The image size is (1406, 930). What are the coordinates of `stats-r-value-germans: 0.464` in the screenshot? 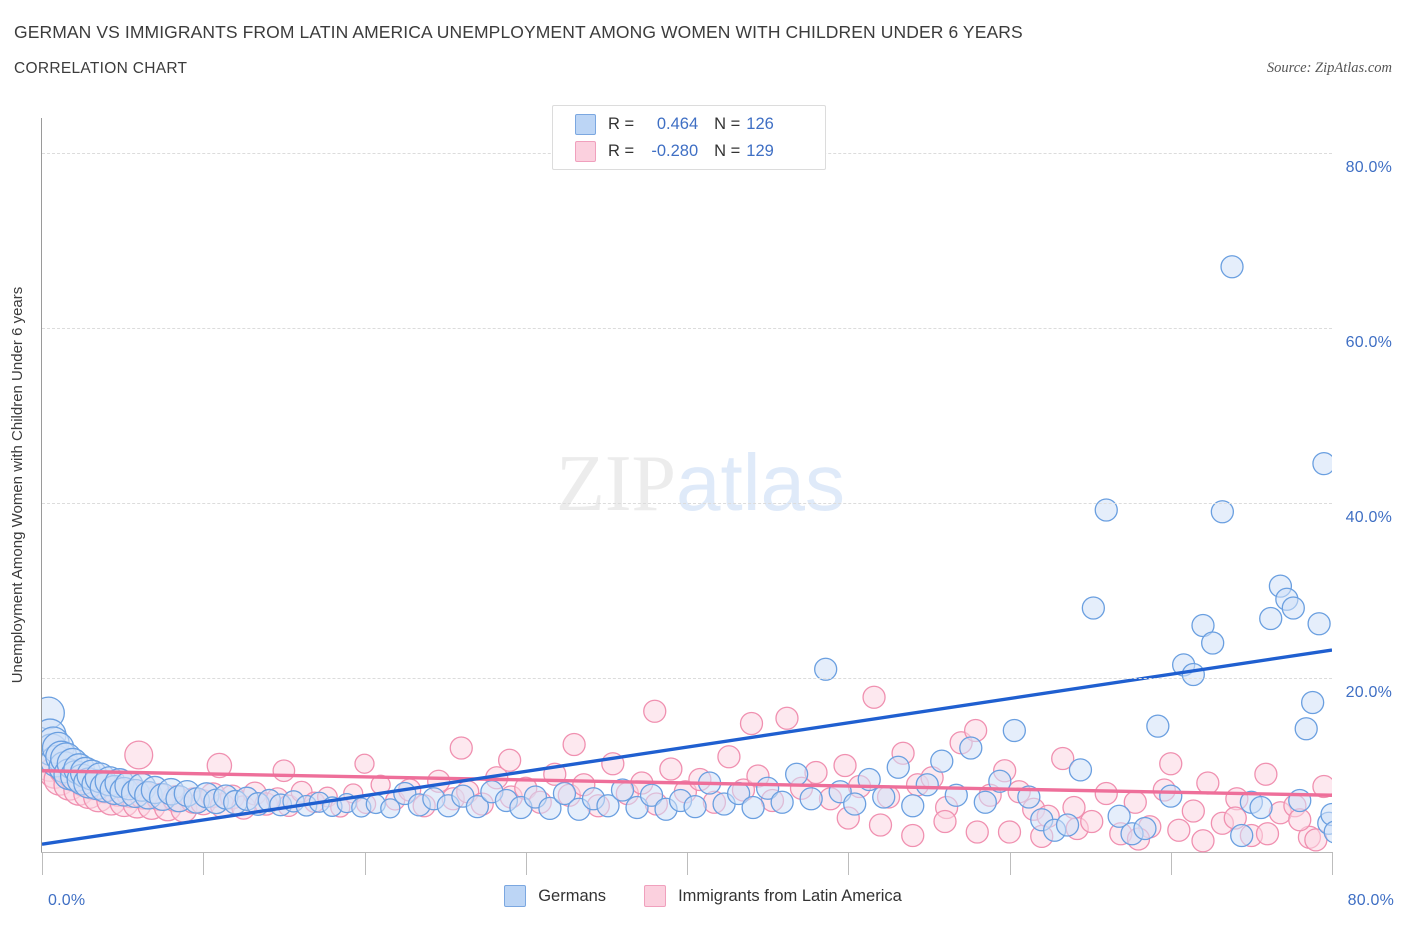 It's located at (677, 123).